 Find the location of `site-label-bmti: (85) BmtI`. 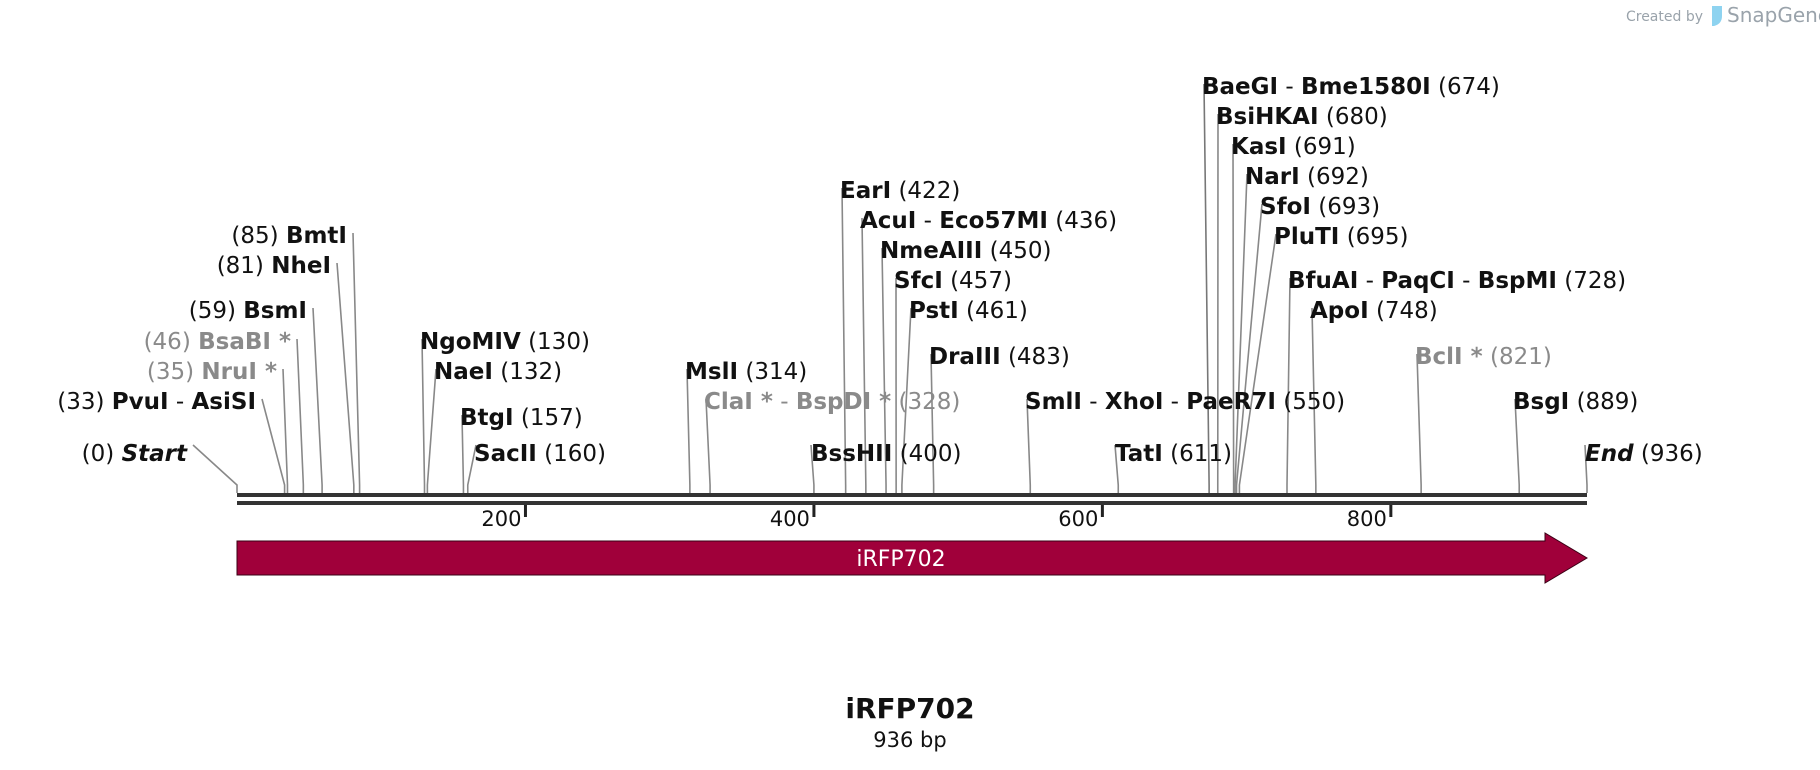

site-label-bmti: (85) BmtI is located at coordinates (289, 236).